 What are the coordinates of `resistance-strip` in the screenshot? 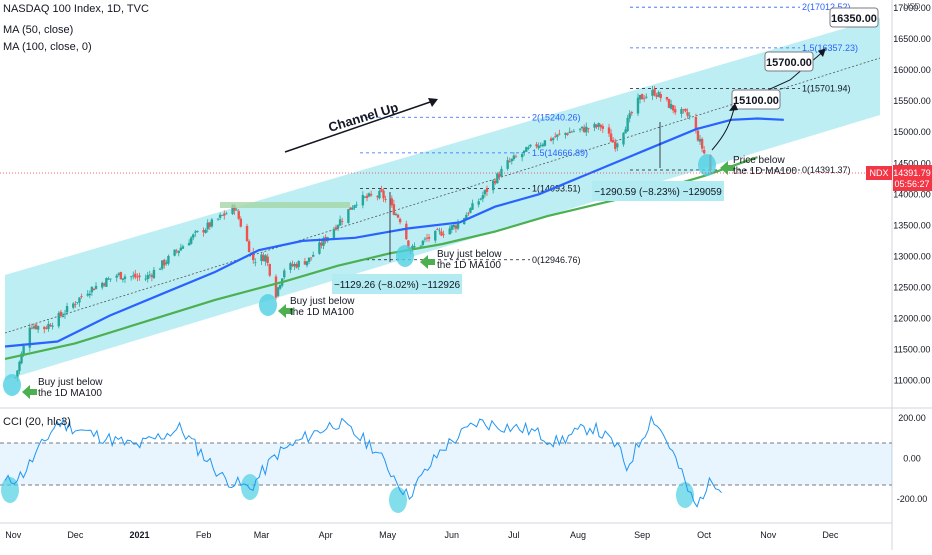 It's located at (285, 205).